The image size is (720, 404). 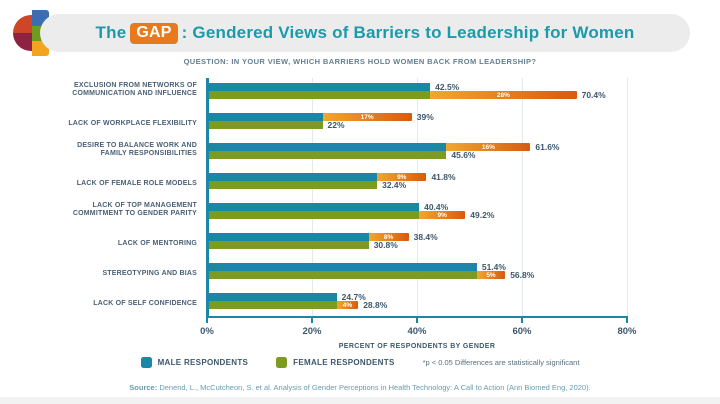 What do you see at coordinates (488, 147) in the screenshot?
I see `gap-segment: 16%` at bounding box center [488, 147].